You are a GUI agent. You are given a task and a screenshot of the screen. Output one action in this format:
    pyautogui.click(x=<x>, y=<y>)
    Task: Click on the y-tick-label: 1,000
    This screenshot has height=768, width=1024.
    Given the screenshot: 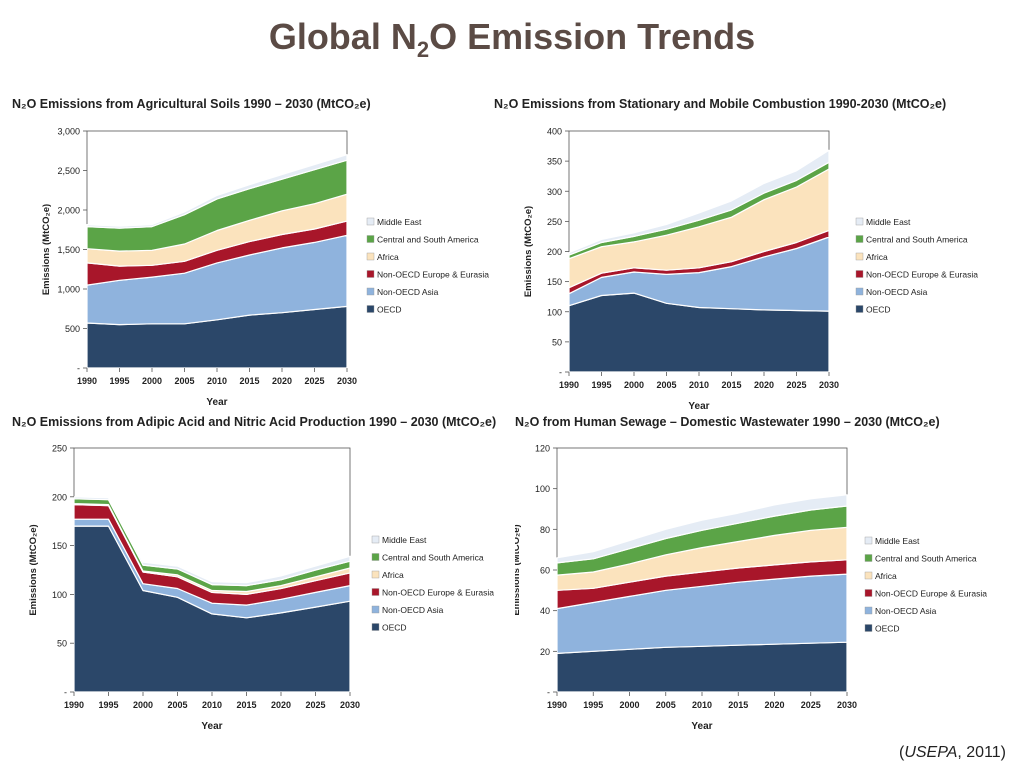 What is the action you would take?
    pyautogui.click(x=68, y=290)
    